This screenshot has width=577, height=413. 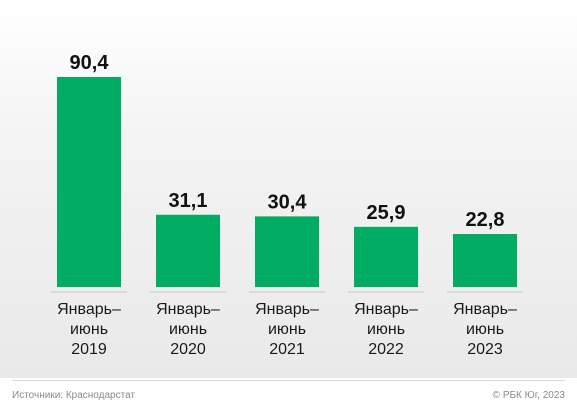 I want to click on tick-label-3-2: 2022, so click(x=386, y=349).